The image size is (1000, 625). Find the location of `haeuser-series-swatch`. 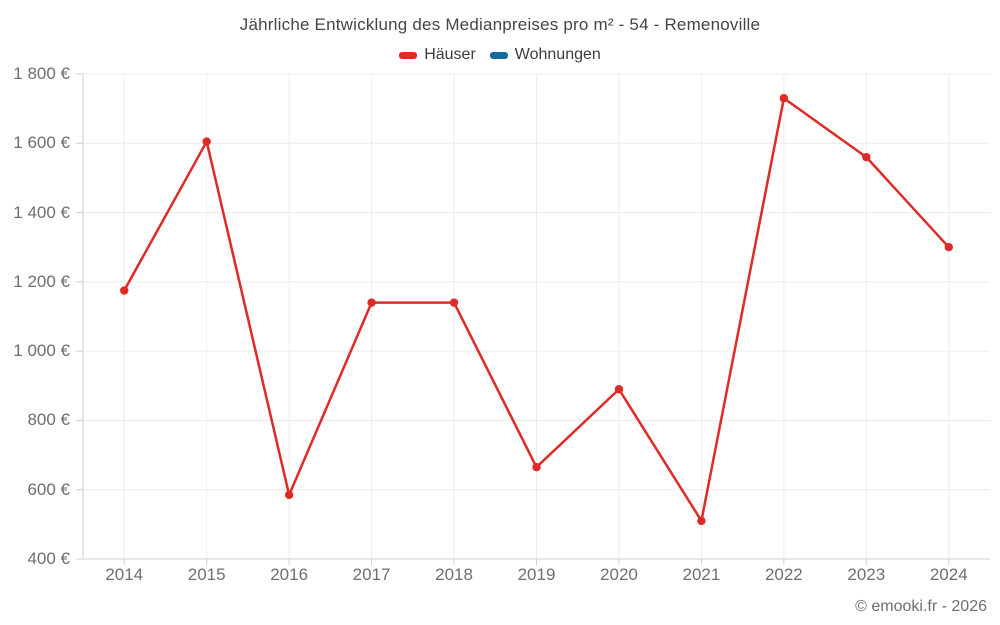

haeuser-series-swatch is located at coordinates (408, 55).